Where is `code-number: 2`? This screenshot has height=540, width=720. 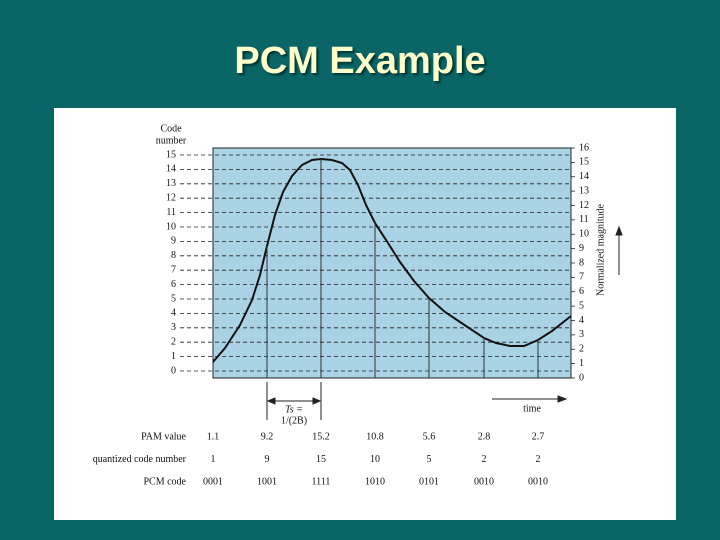 code-number: 2 is located at coordinates (173, 341).